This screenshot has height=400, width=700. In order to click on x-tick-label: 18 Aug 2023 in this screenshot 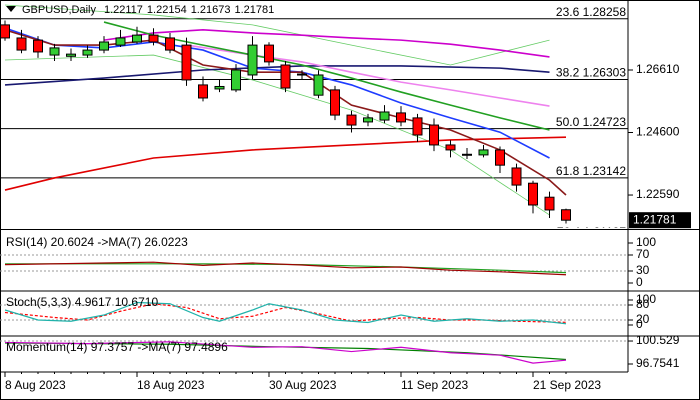, I will do `click(171, 385)`.